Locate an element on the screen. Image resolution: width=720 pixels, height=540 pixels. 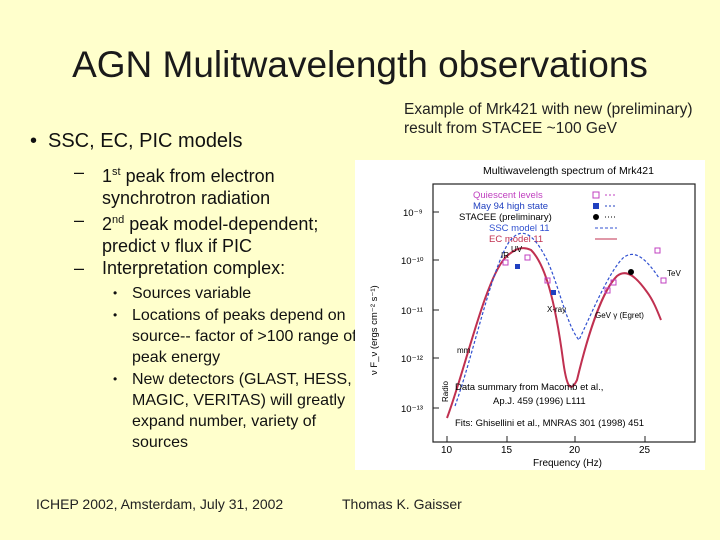
legend-high-state: May 94 high state is located at coordinates (510, 206).